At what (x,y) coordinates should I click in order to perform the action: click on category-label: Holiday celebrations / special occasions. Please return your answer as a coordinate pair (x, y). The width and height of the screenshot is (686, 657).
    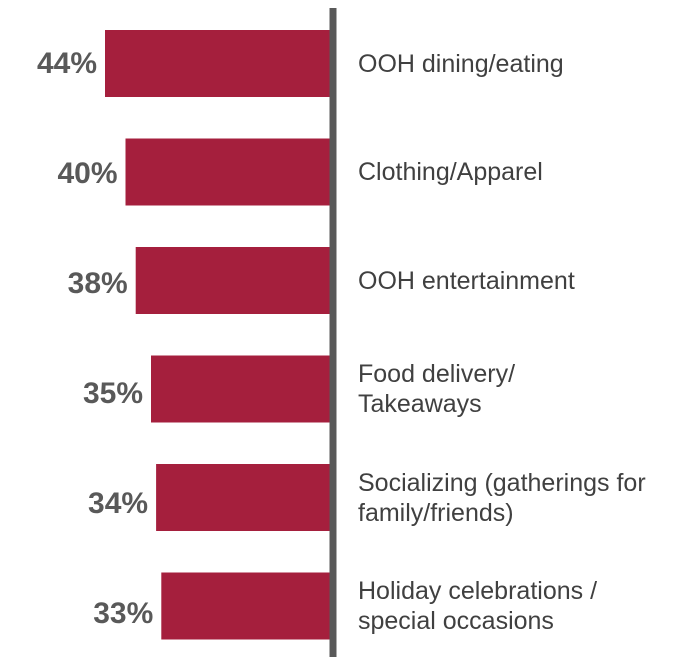
    Looking at the image, I should click on (478, 606).